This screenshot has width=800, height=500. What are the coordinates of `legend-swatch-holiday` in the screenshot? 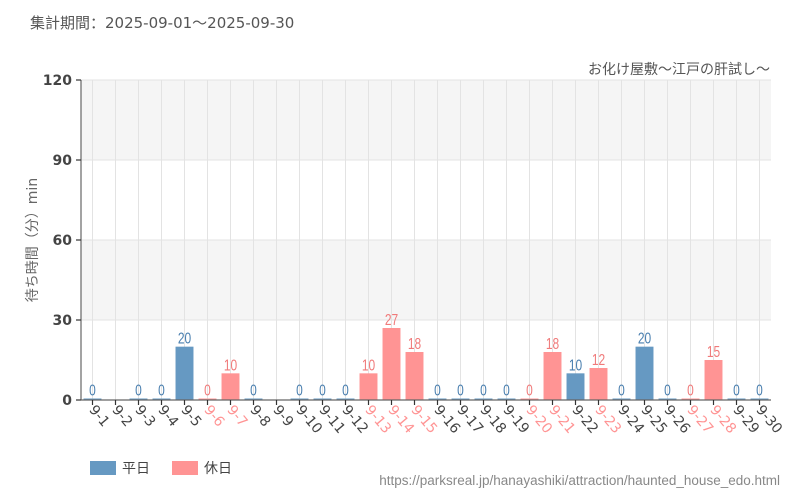 It's located at (185, 468).